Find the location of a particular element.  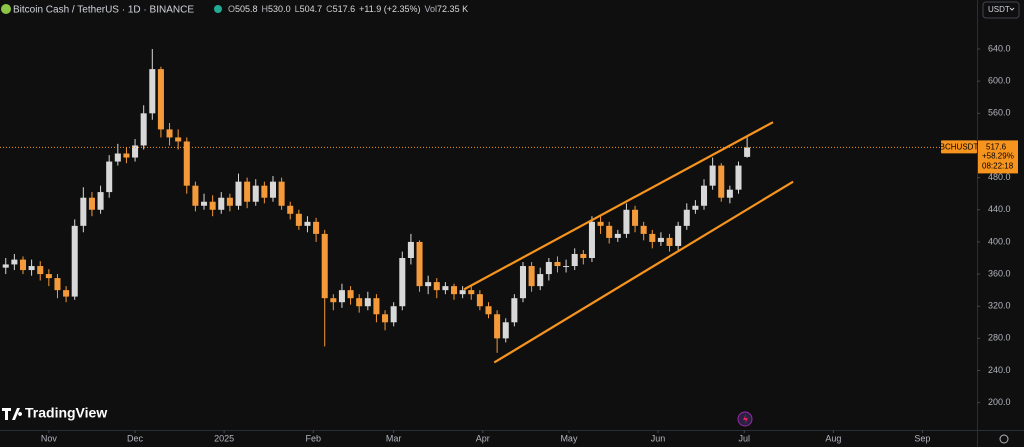

price-tag-change: +58.29% is located at coordinates (998, 156).